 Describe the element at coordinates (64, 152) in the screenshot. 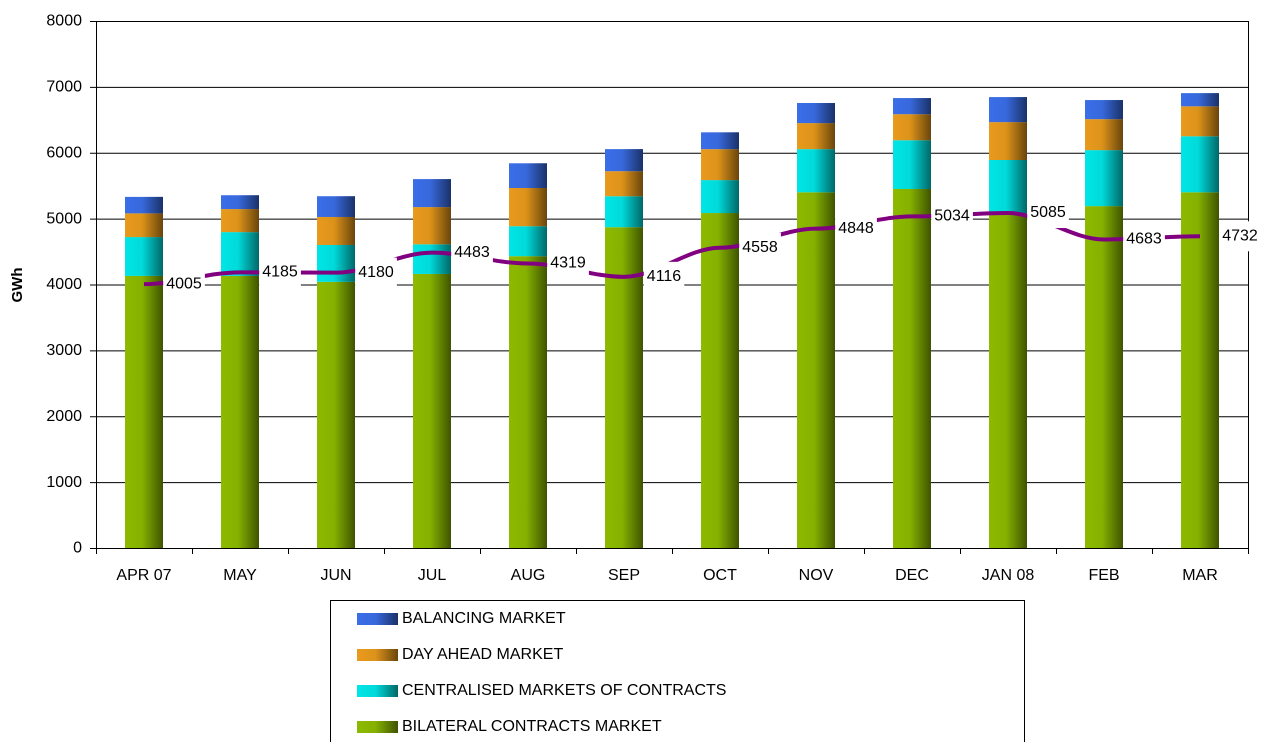

I see `y-tick-label: 6000` at that location.